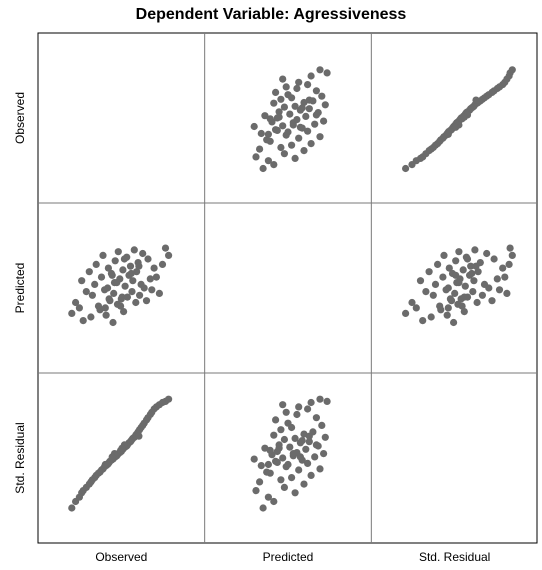 The height and width of the screenshot is (570, 542). I want to click on cell-observed-vs-predicted, so click(290, 119).